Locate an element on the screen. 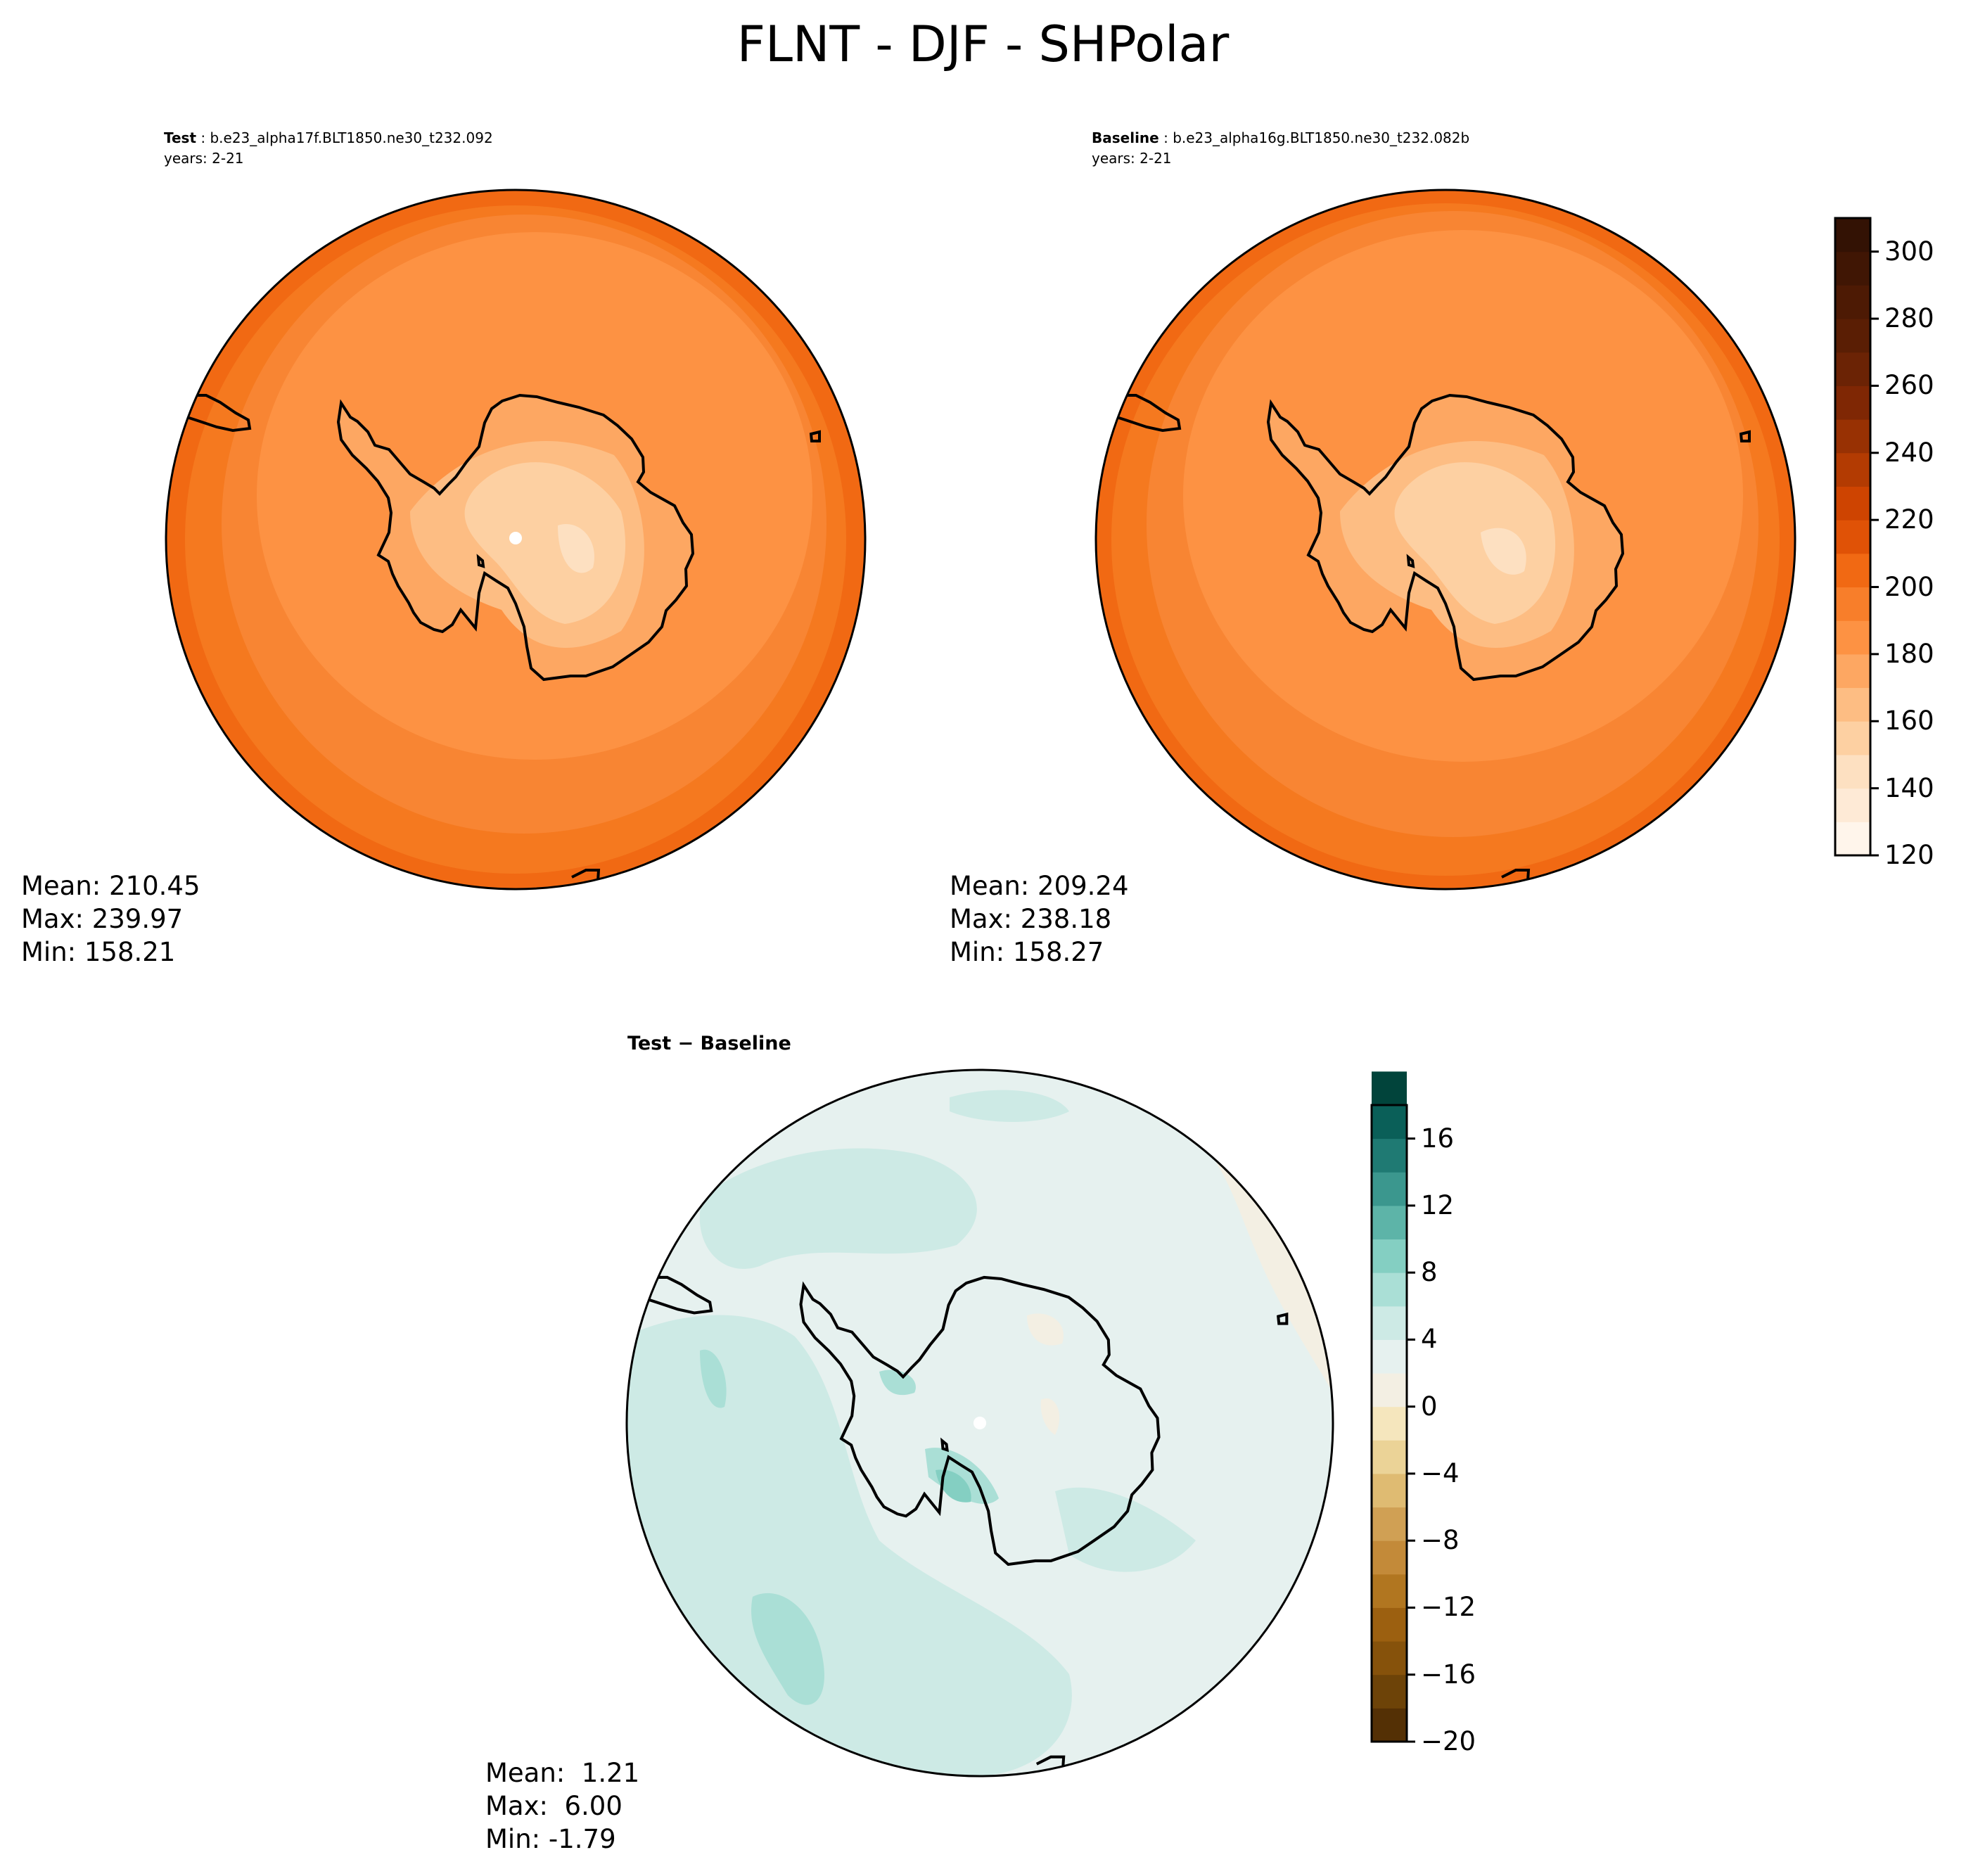 The width and height of the screenshot is (1966, 1876). main-colorbar-tick-label: 200 is located at coordinates (1909, 586).